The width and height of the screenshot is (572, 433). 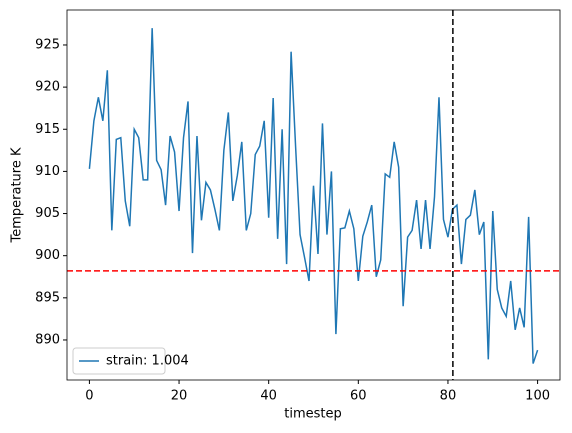 What do you see at coordinates (47, 213) in the screenshot?
I see `y-tick-label: 905` at bounding box center [47, 213].